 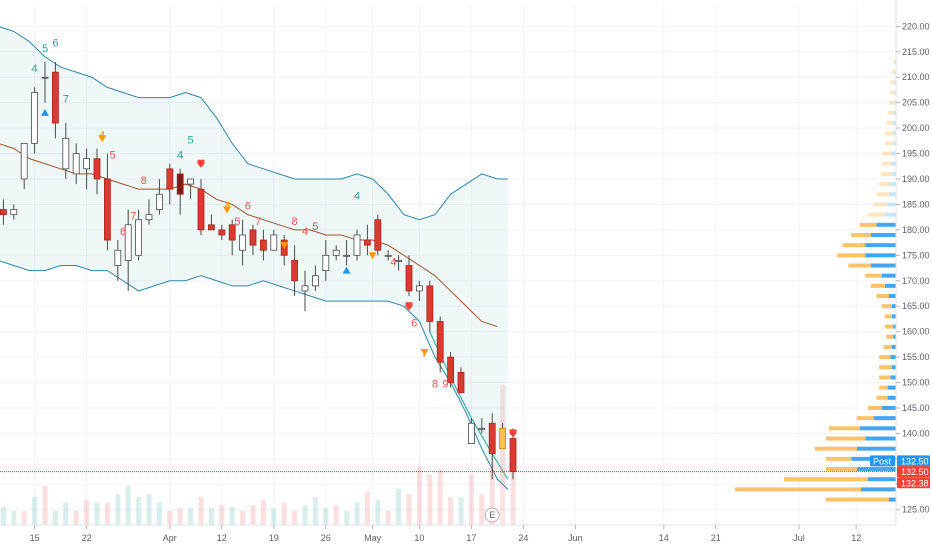 What do you see at coordinates (471, 538) in the screenshot?
I see `time-tick-label: 17` at bounding box center [471, 538].